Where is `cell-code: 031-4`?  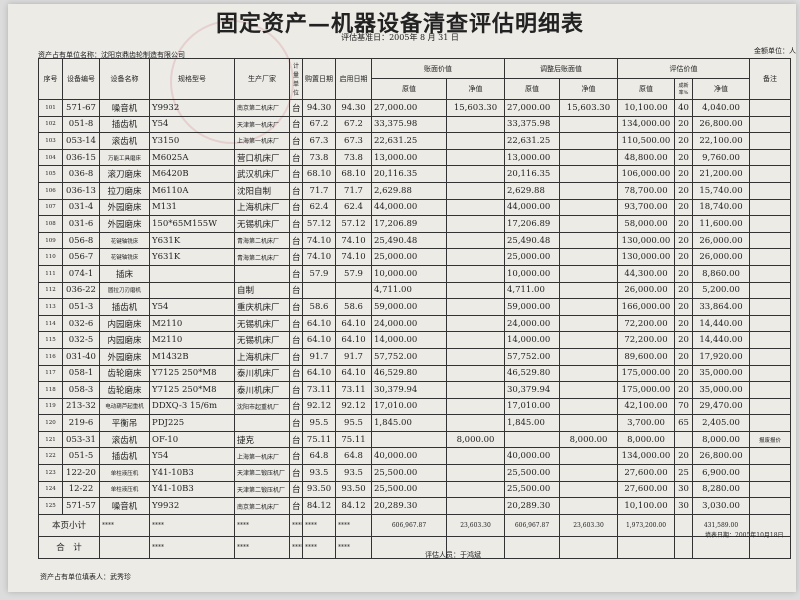
cell-code: 031-4 is located at coordinates (81, 207).